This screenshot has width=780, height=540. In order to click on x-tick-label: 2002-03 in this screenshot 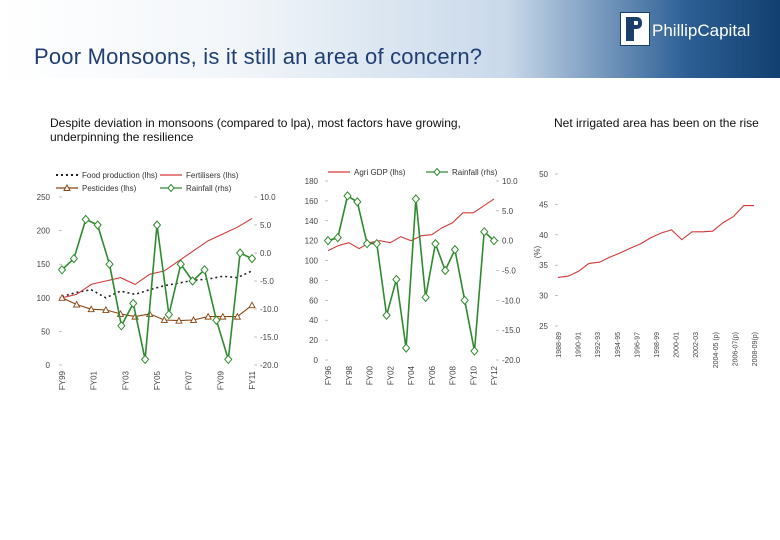, I will do `click(696, 345)`.